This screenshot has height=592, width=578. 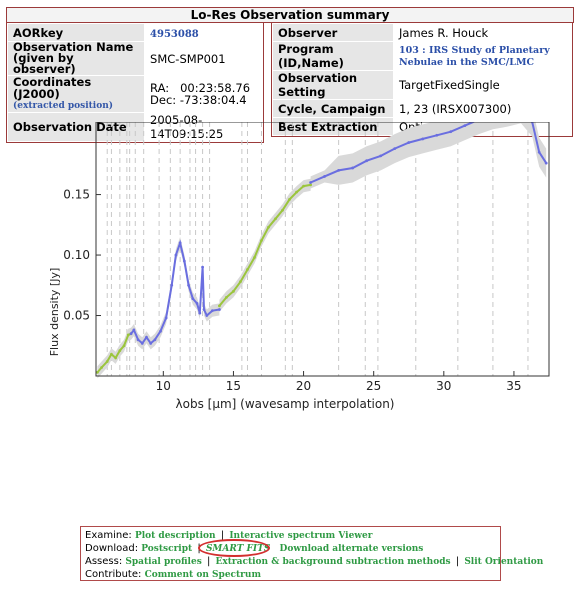 I want to click on setting-label: Observation Setting, so click(x=333, y=85).